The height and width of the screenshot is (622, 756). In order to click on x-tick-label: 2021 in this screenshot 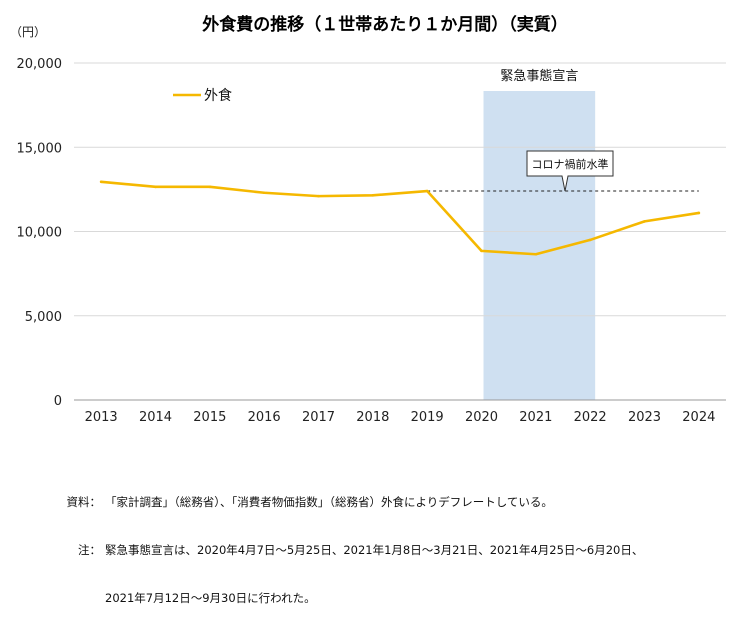, I will do `click(535, 417)`.